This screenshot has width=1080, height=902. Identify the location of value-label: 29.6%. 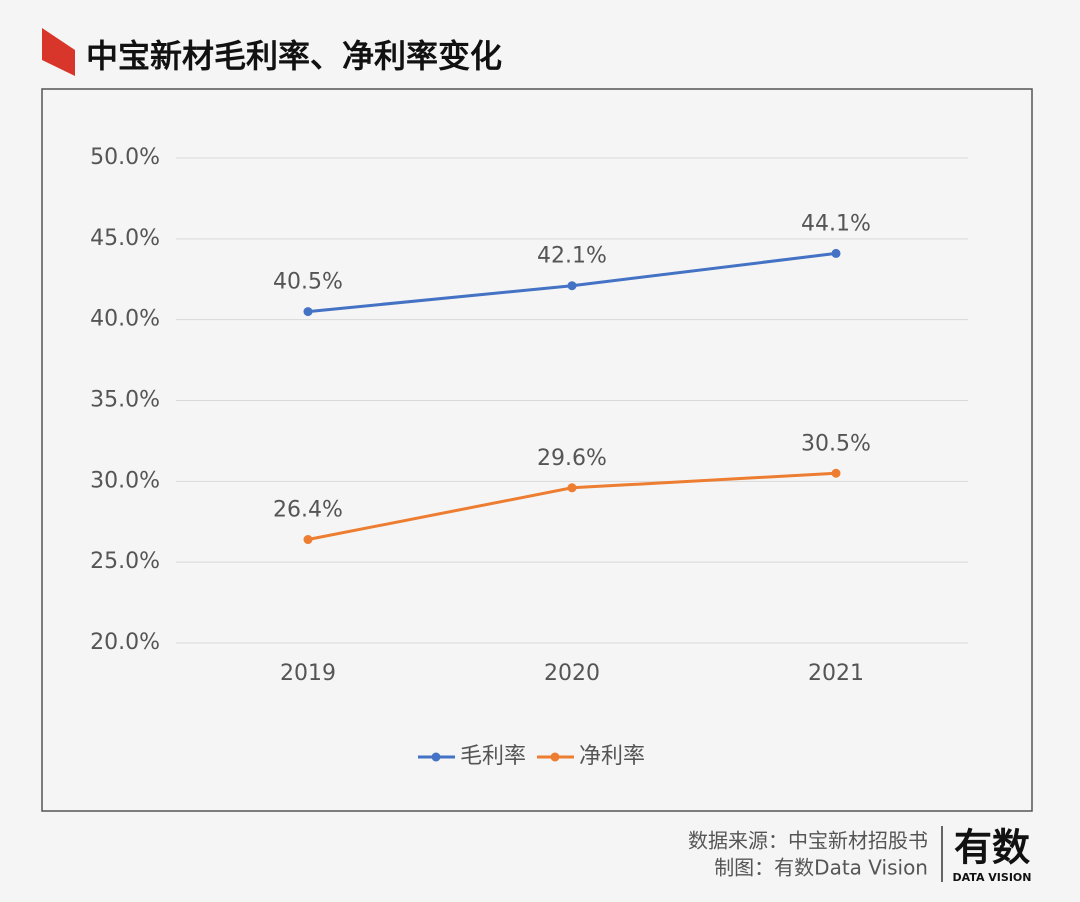
(572, 458).